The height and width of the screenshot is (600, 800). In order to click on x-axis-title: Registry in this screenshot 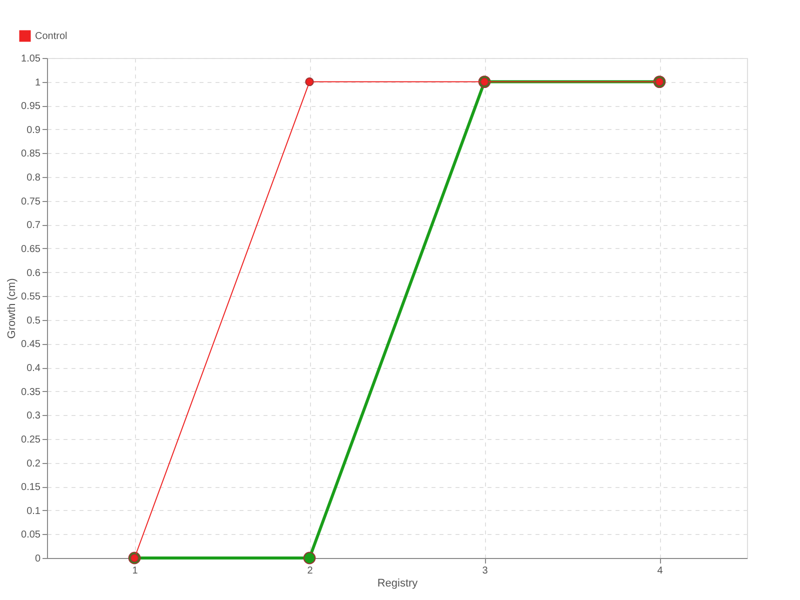, I will do `click(397, 584)`.